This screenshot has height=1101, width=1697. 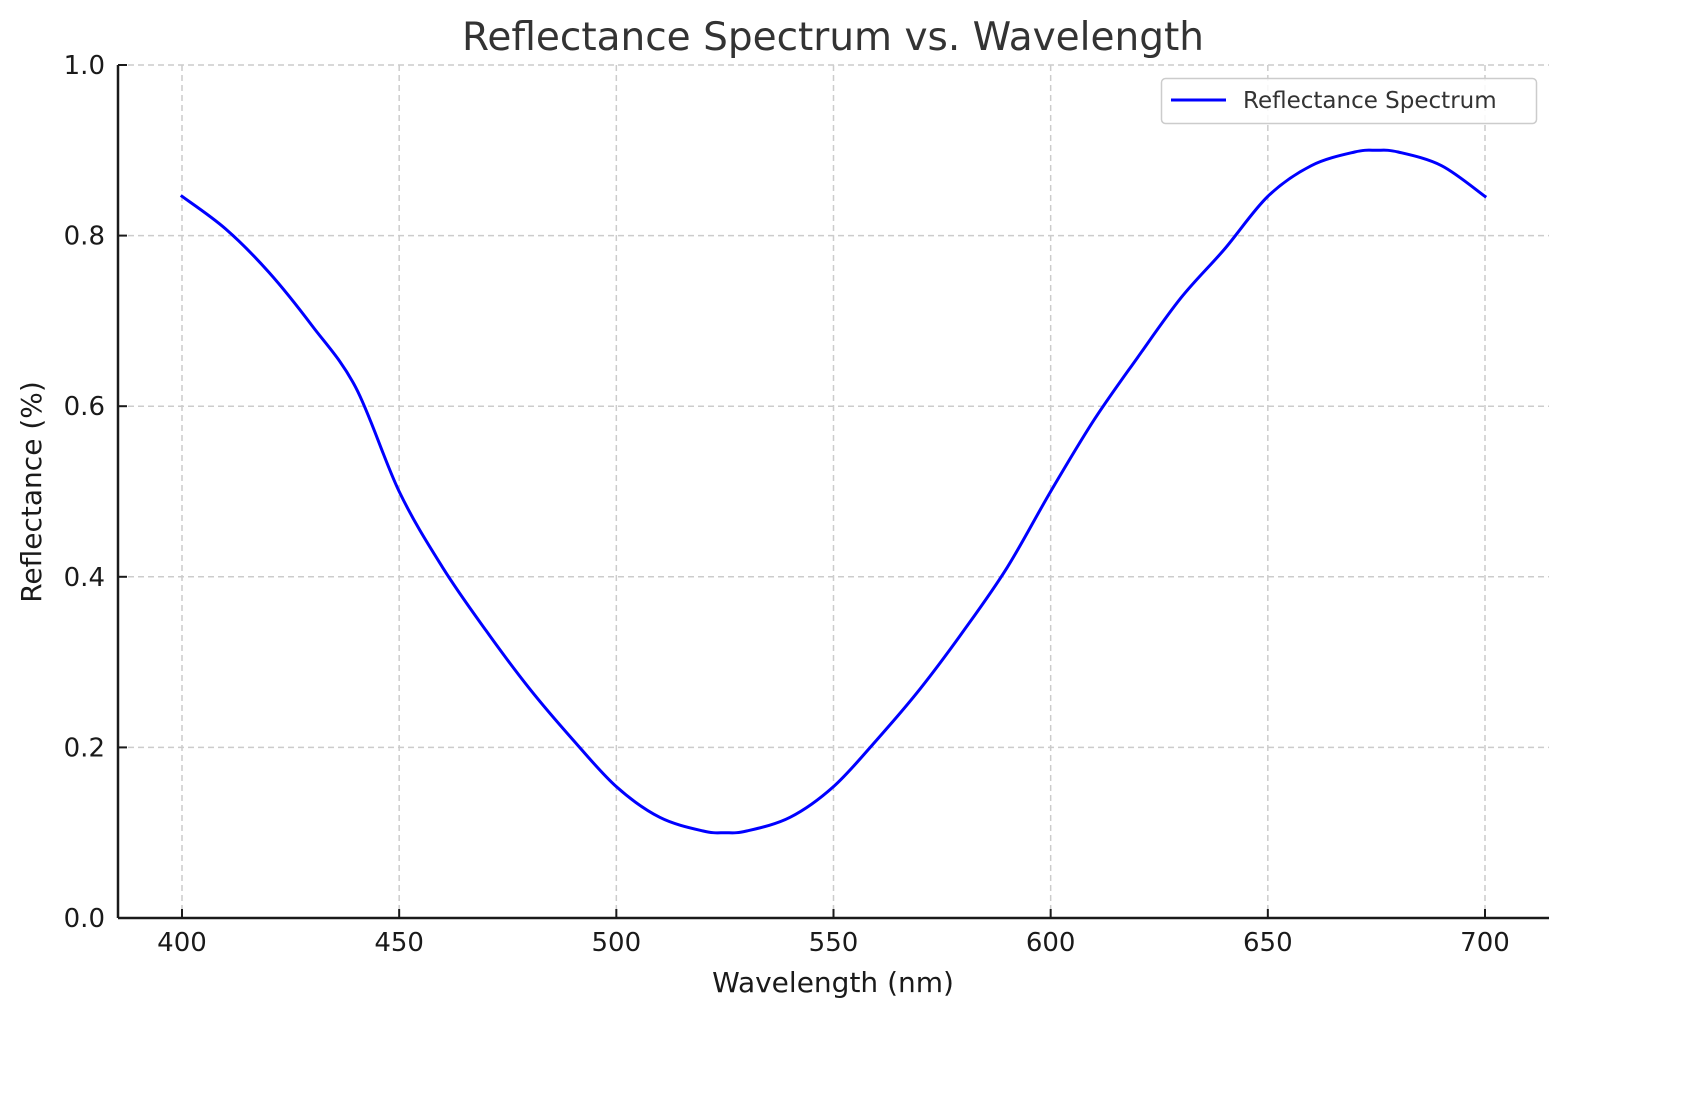 I want to click on y-tick-label: 0.2, so click(x=84, y=748).